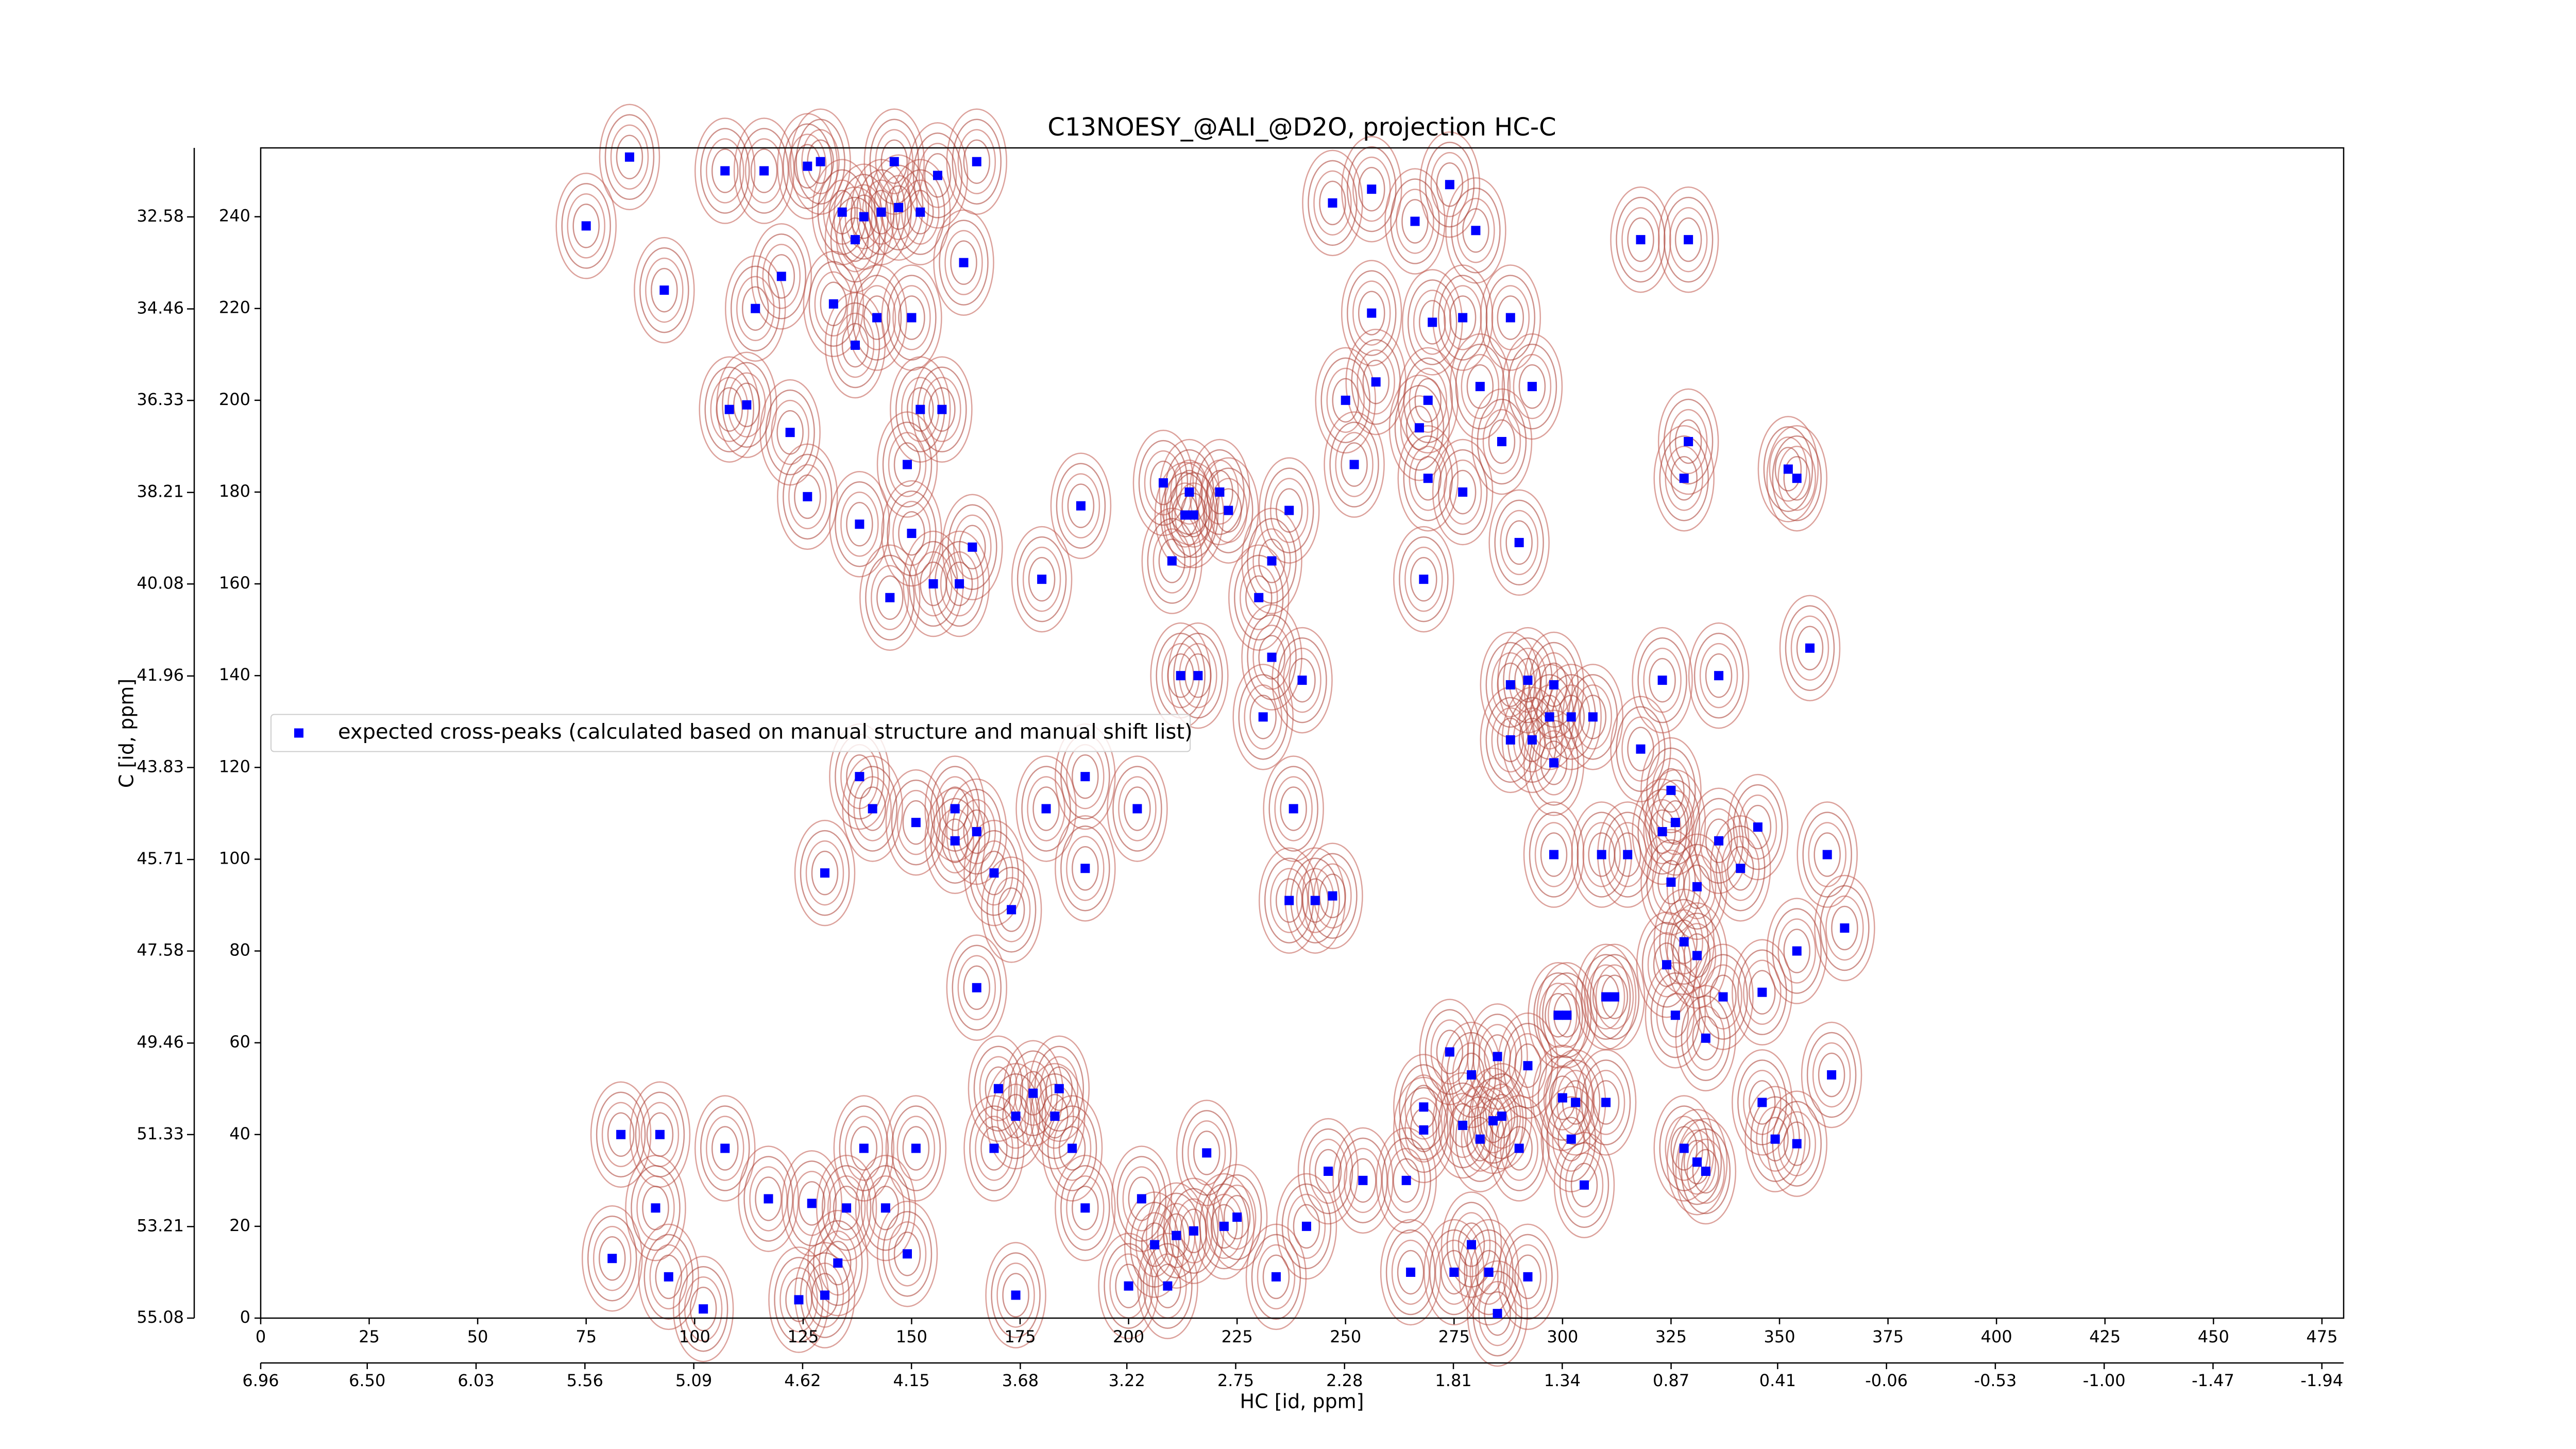  What do you see at coordinates (1127, 1380) in the screenshot?
I see `x2-tick-label: 3.22` at bounding box center [1127, 1380].